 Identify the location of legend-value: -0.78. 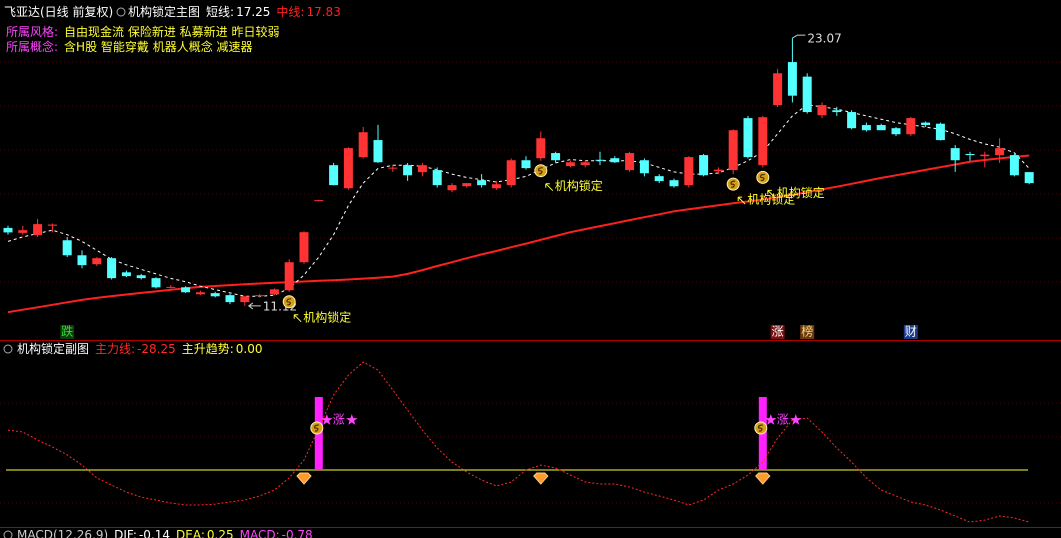
(297, 533).